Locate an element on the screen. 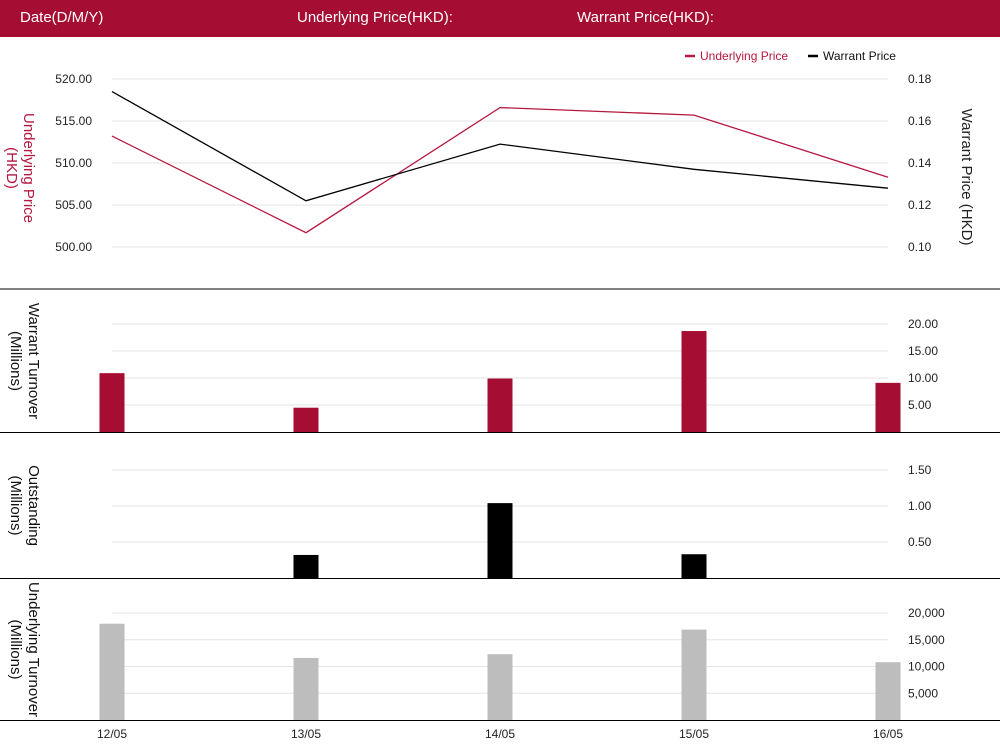  outstanding-axis-label-line: Outstanding is located at coordinates (33, 505).